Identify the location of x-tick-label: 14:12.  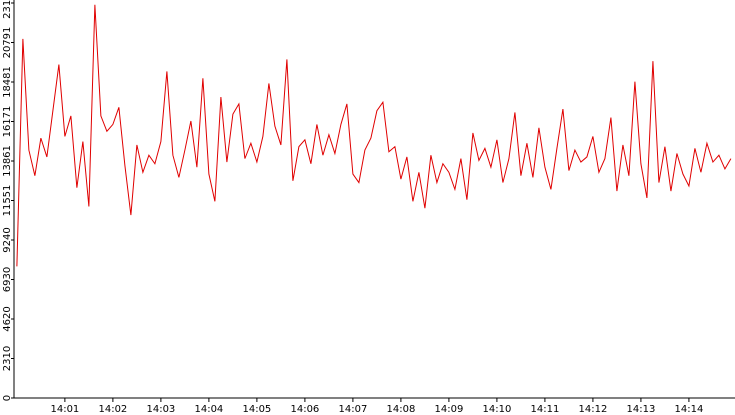
(592, 409).